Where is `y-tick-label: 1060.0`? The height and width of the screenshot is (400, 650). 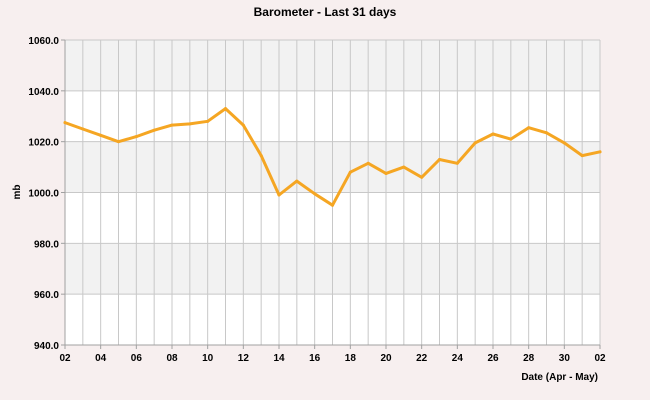
y-tick-label: 1060.0 is located at coordinates (43, 41).